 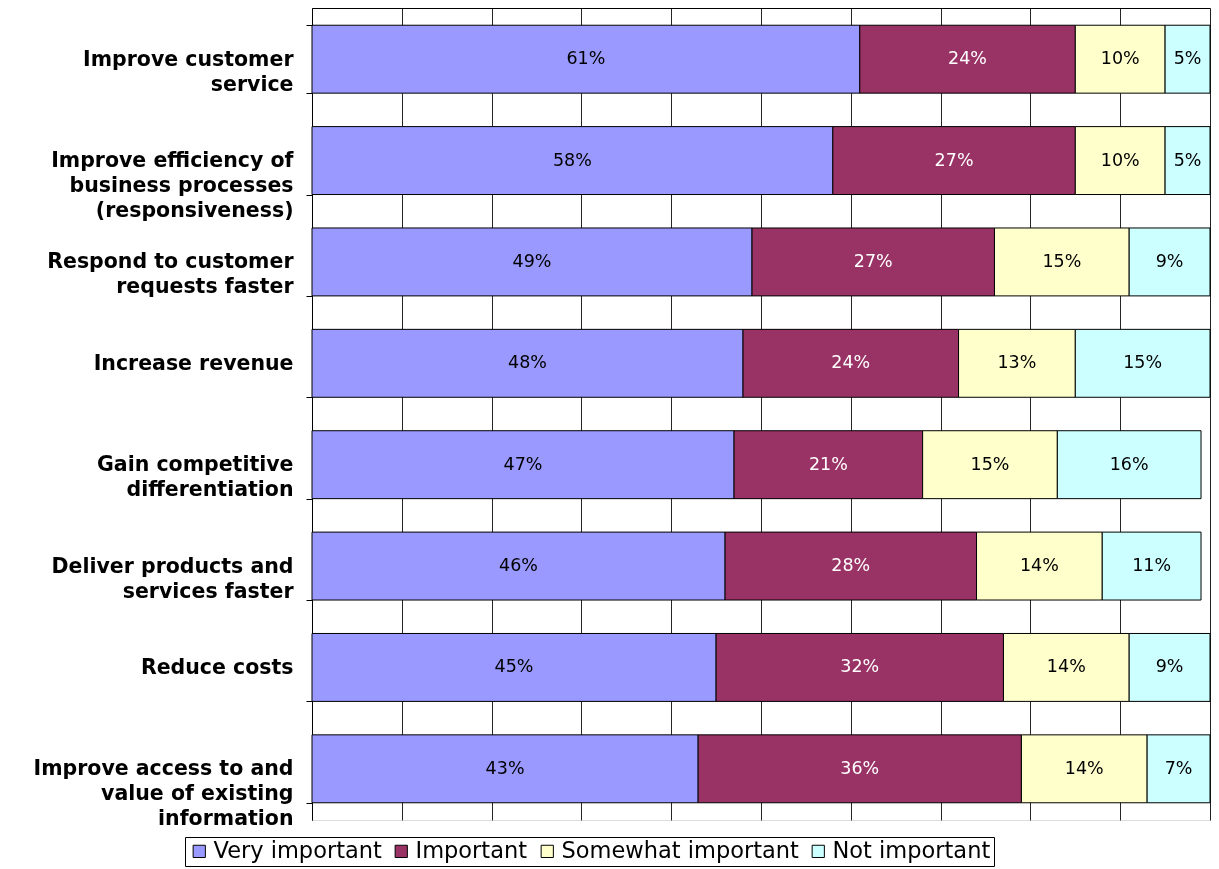 I want to click on y-tick-label: Improve access to and value of existing information, so click(x=163, y=793).